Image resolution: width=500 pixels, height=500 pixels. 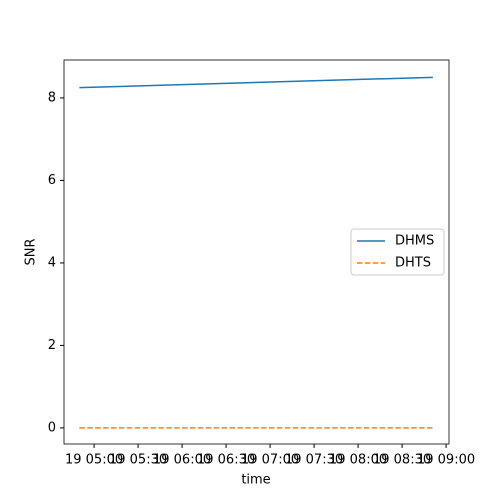 I want to click on legend-label: DHTS, so click(x=413, y=263).